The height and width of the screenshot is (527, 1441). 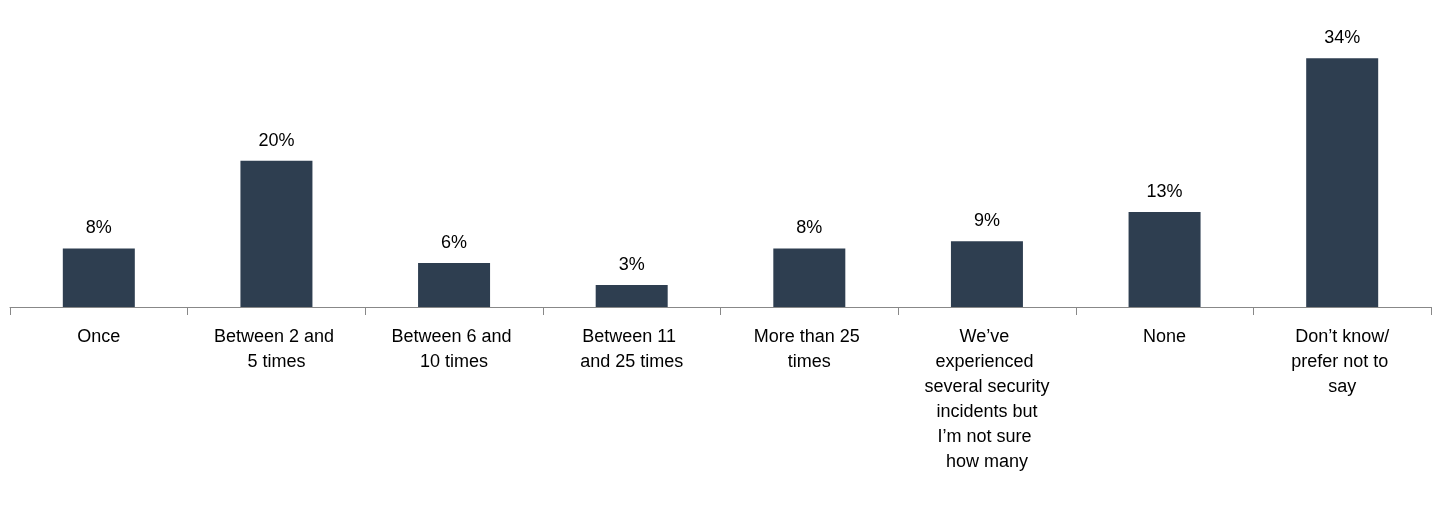 I want to click on data-label: 3%, so click(x=631, y=264).